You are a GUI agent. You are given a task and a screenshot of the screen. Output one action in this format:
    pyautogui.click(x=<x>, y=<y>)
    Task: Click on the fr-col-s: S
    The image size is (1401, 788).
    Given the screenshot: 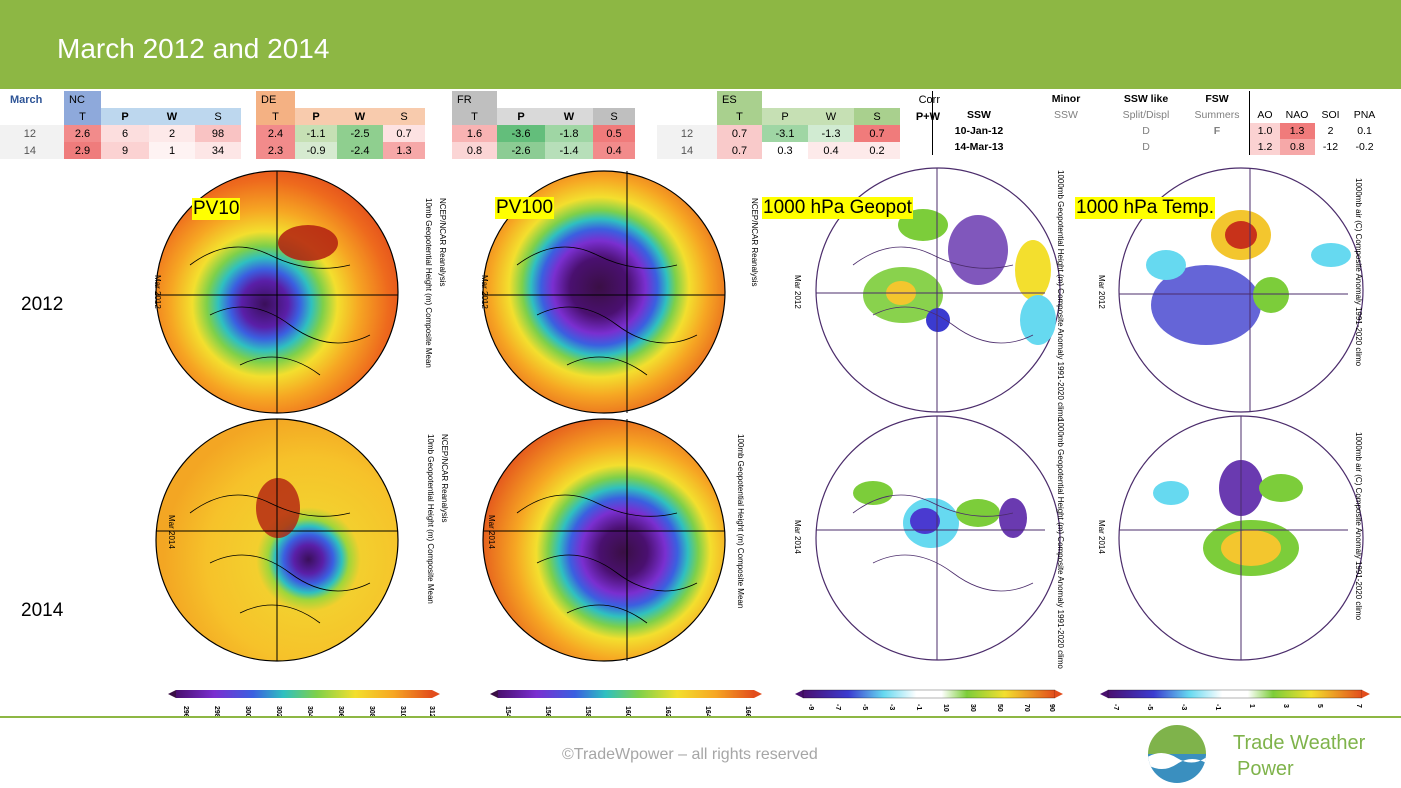 What is the action you would take?
    pyautogui.click(x=614, y=116)
    